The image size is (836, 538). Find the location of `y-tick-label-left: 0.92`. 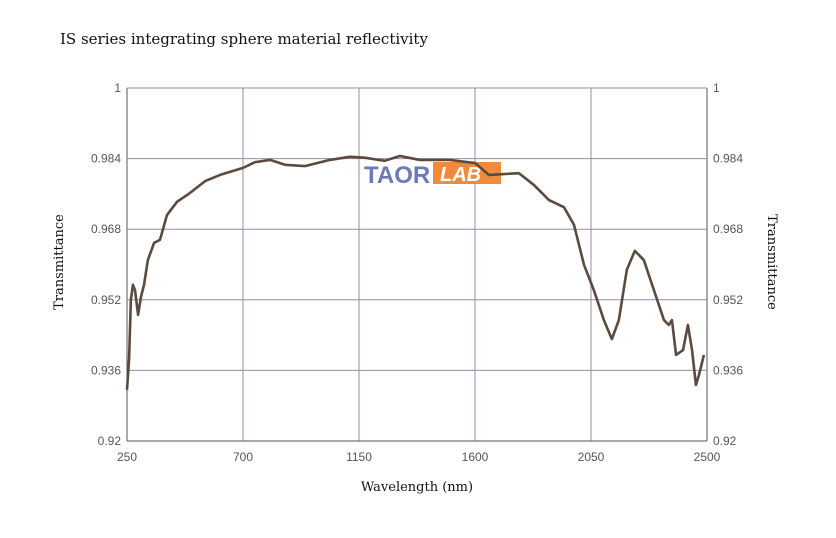

y-tick-label-left: 0.92 is located at coordinates (110, 441).